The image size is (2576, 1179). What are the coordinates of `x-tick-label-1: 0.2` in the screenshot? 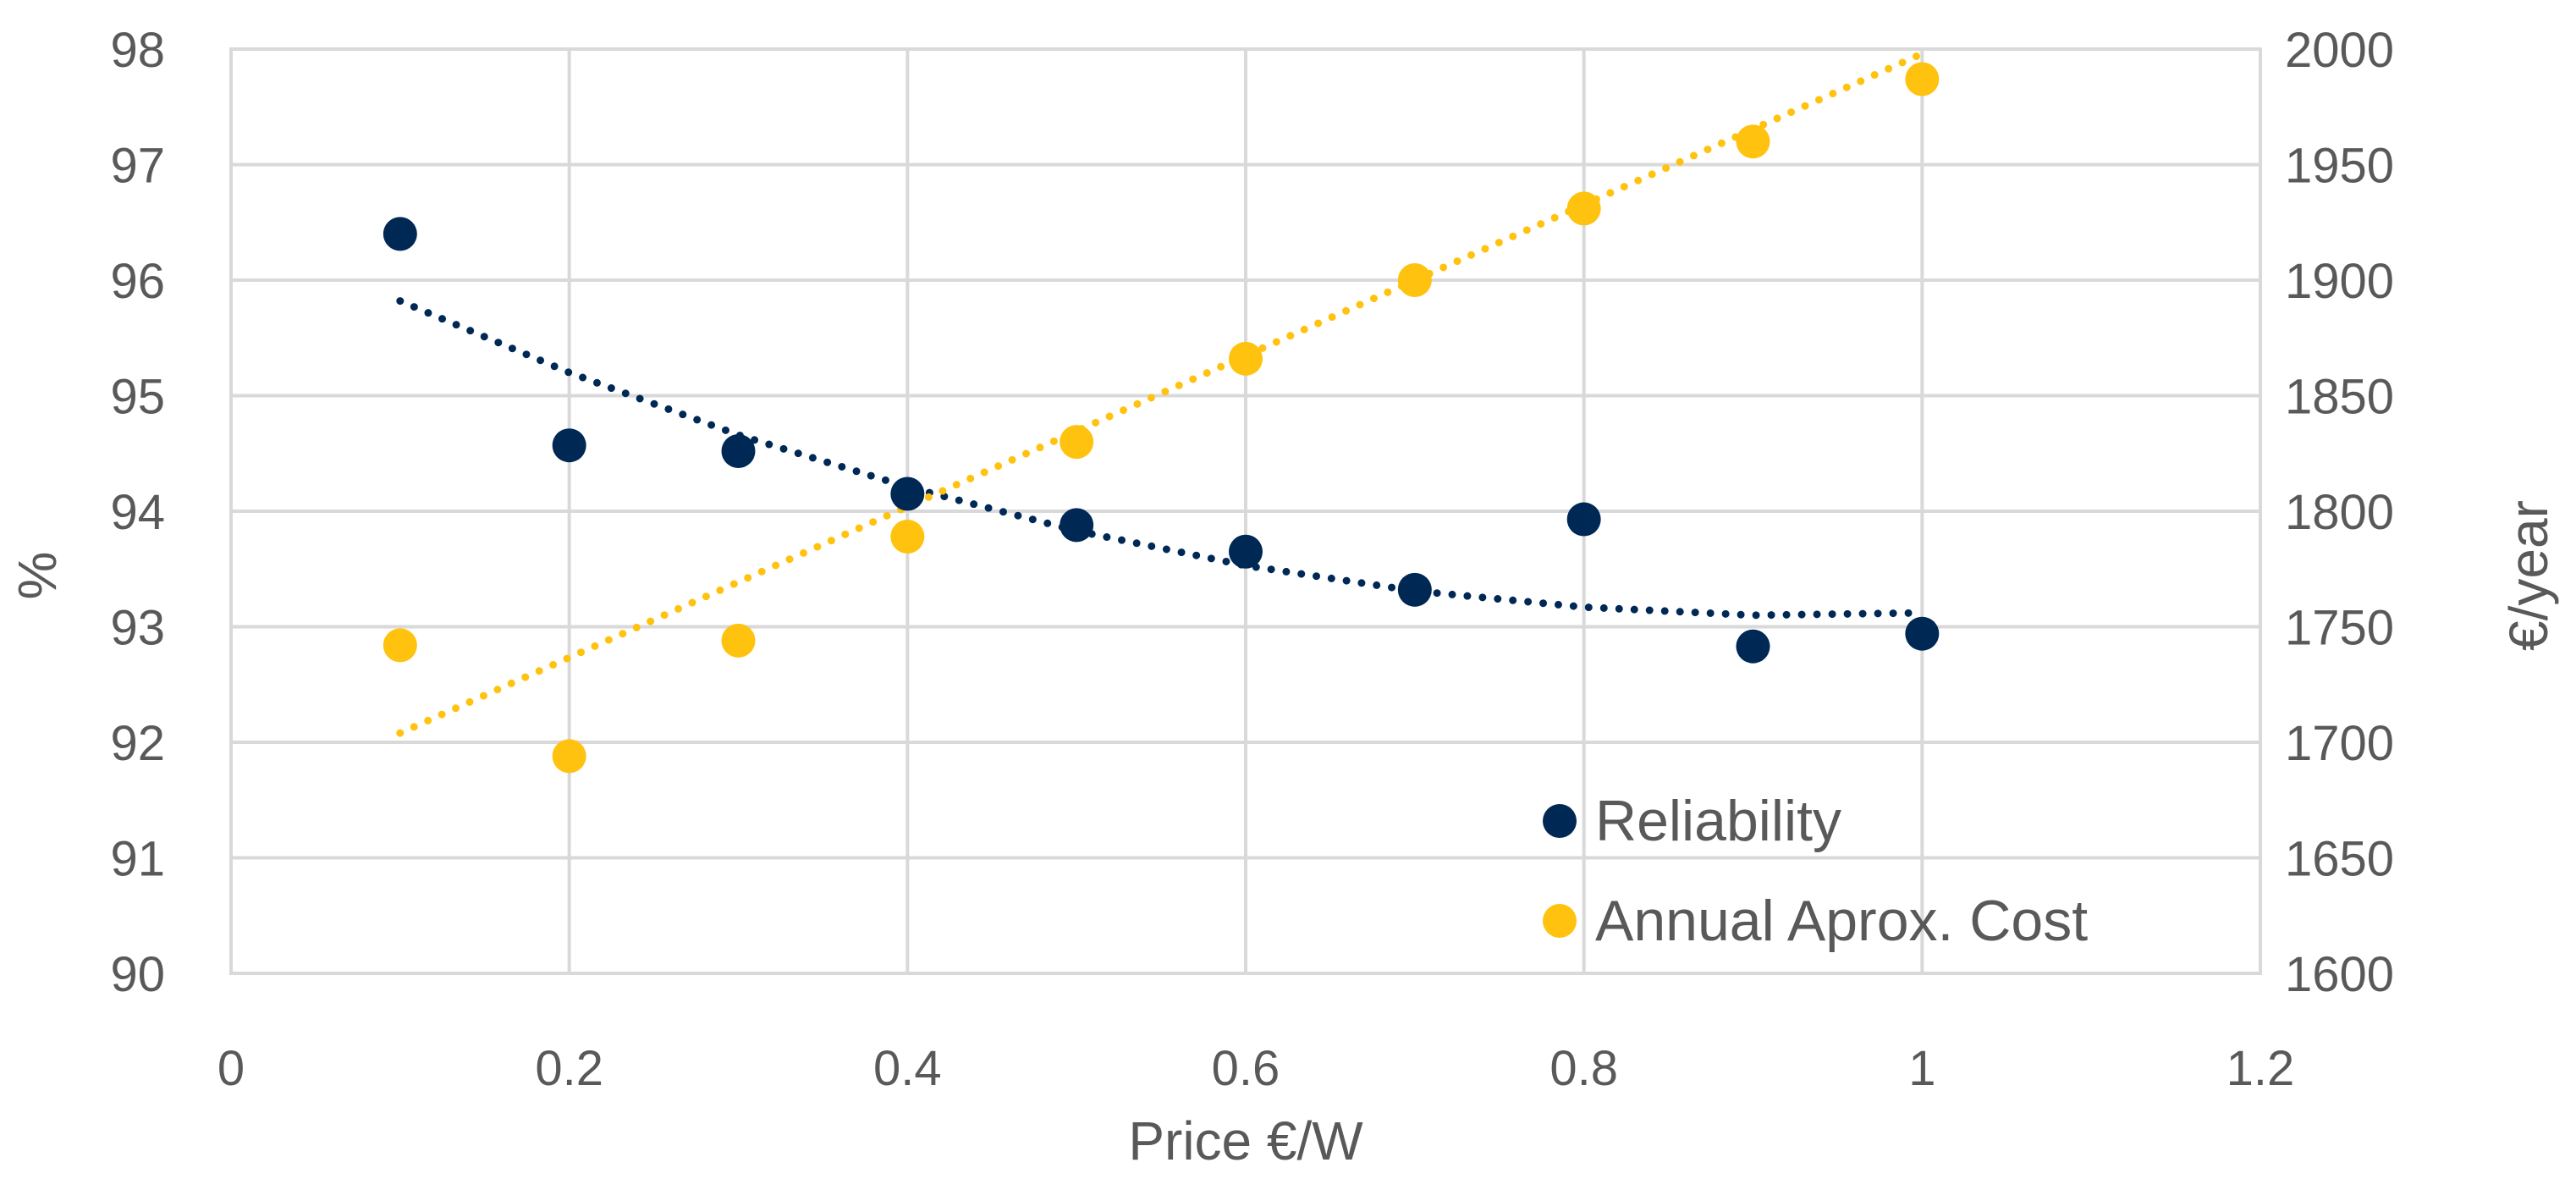 It's located at (569, 1068).